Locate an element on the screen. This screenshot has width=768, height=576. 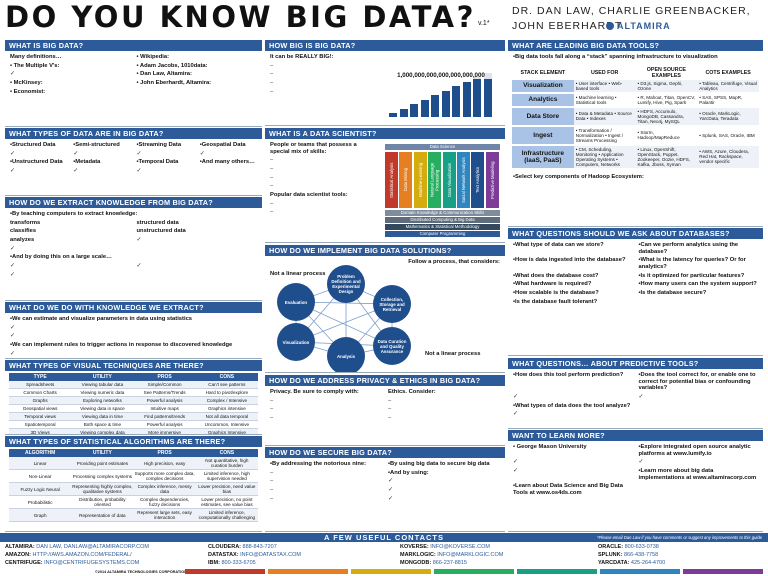
item: • Wikipedia: is located at coordinates (153, 57).